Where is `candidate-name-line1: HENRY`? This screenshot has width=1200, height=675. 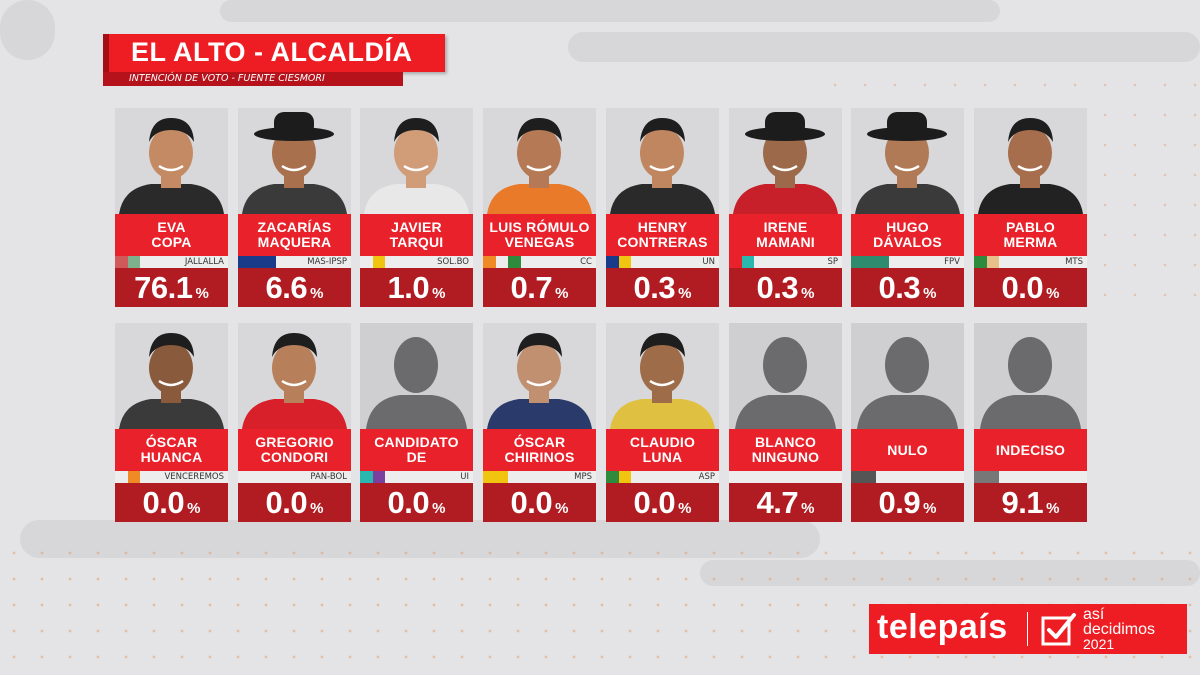
candidate-name-line1: HENRY is located at coordinates (662, 227).